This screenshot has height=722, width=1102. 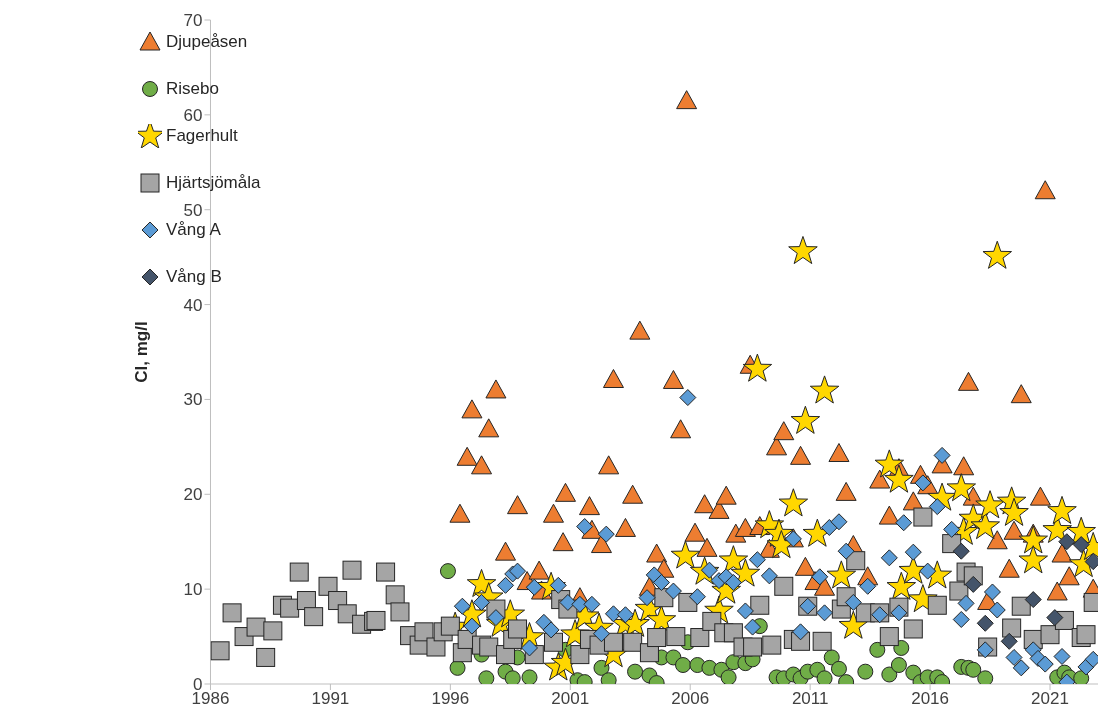 What do you see at coordinates (141, 352) in the screenshot?
I see `y-axis-title: Cl, mg/l` at bounding box center [141, 352].